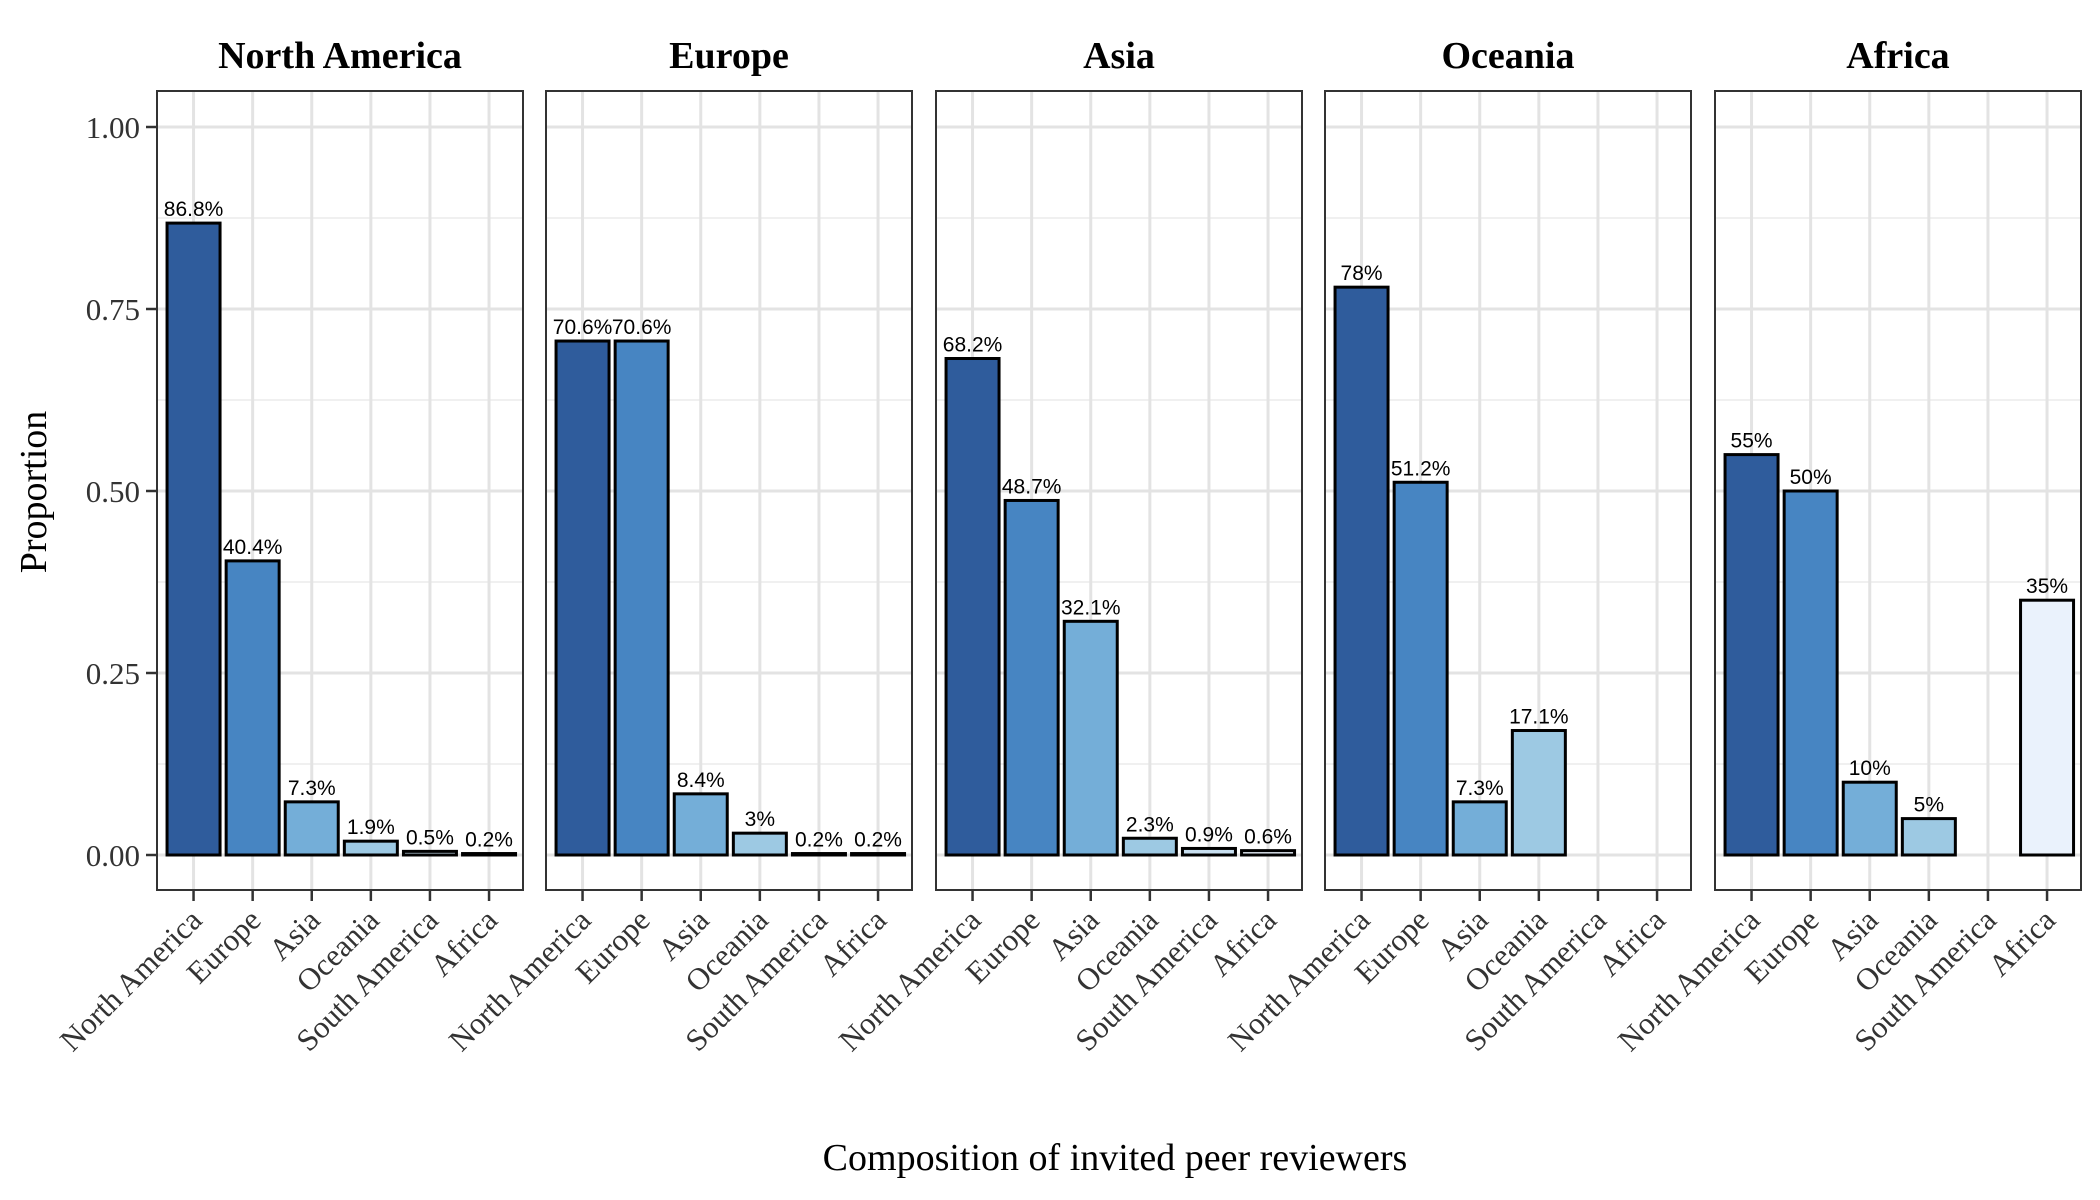 The image size is (2100, 1200). What do you see at coordinates (1811, 477) in the screenshot?
I see `panel-5-data-label: 50%` at bounding box center [1811, 477].